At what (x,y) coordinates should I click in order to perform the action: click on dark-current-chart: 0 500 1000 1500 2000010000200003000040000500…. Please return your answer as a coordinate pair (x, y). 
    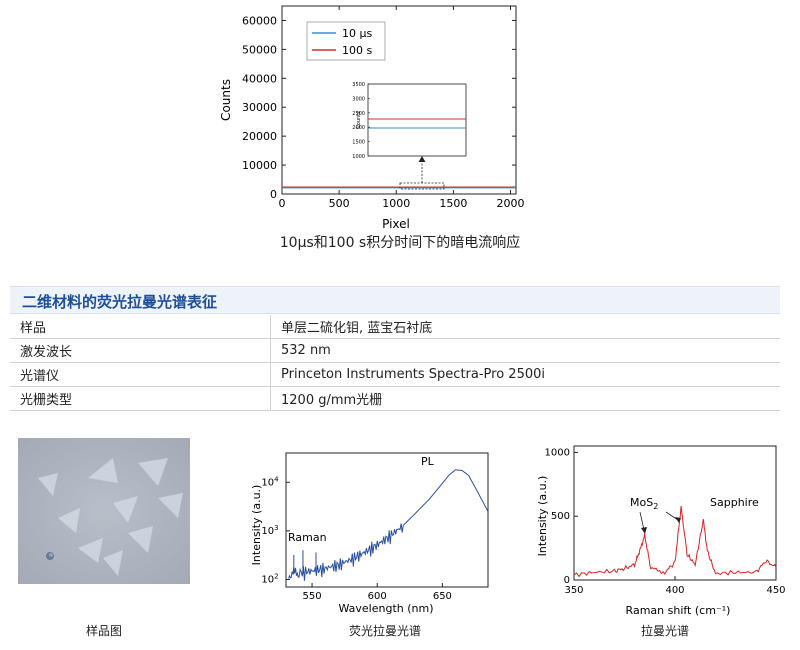
    Looking at the image, I should click on (372, 118).